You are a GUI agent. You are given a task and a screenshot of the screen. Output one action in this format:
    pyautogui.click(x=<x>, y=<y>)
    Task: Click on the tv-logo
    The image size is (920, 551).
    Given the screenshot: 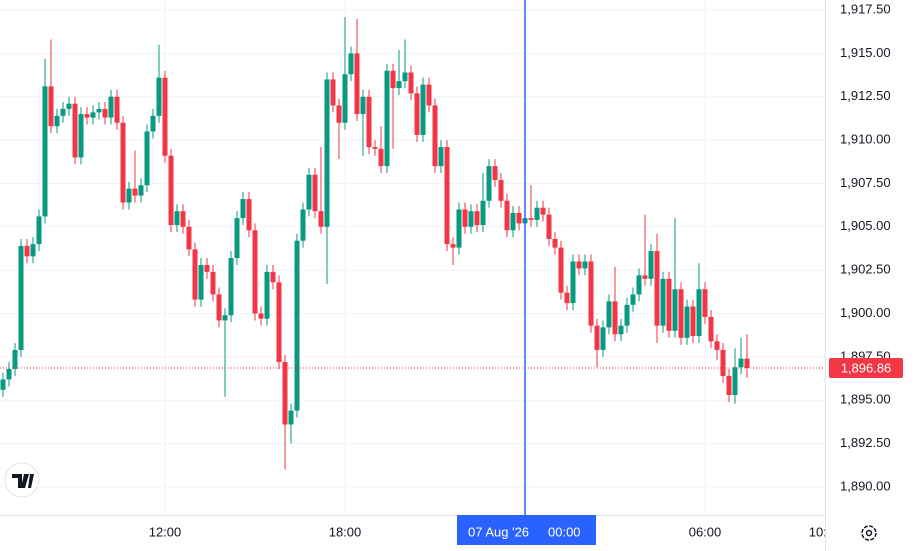 What is the action you would take?
    pyautogui.click(x=22, y=480)
    